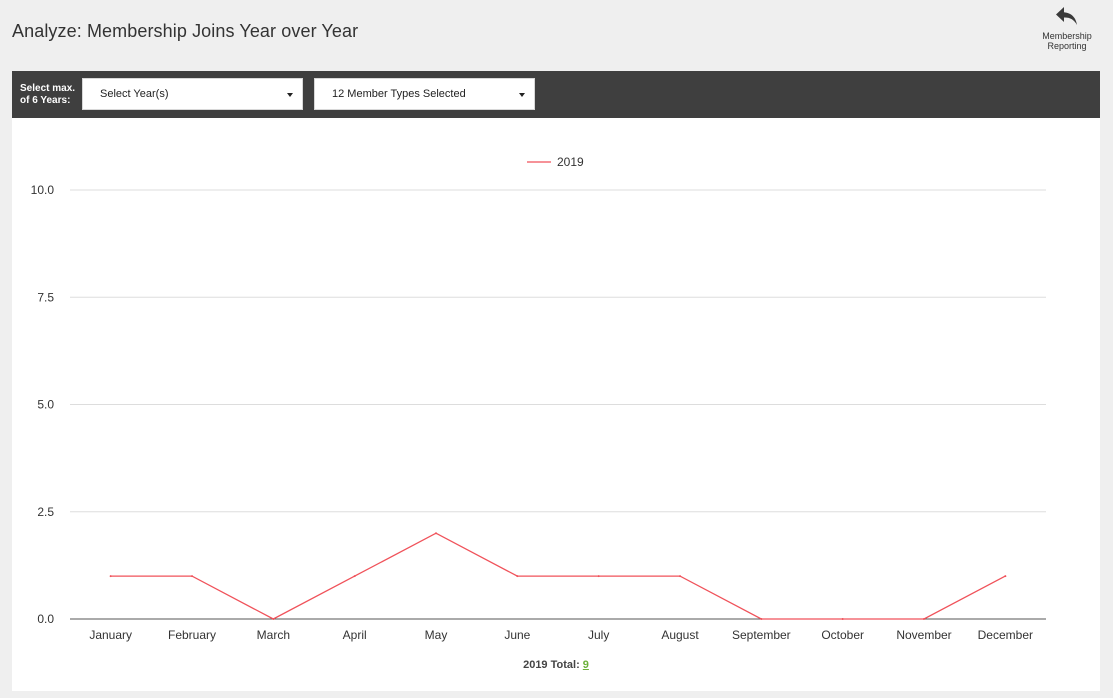 The width and height of the screenshot is (1113, 698). I want to click on y-tick-label: 10.0, so click(43, 190).